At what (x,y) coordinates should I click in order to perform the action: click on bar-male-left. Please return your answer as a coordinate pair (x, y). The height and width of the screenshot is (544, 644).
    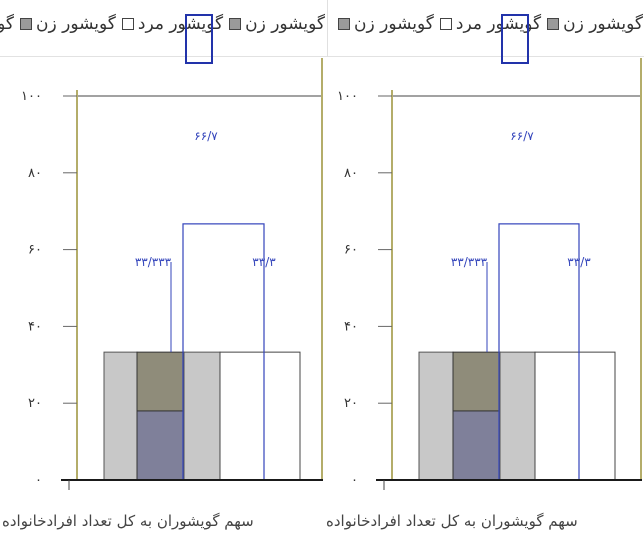
    Looking at the image, I should click on (260, 416).